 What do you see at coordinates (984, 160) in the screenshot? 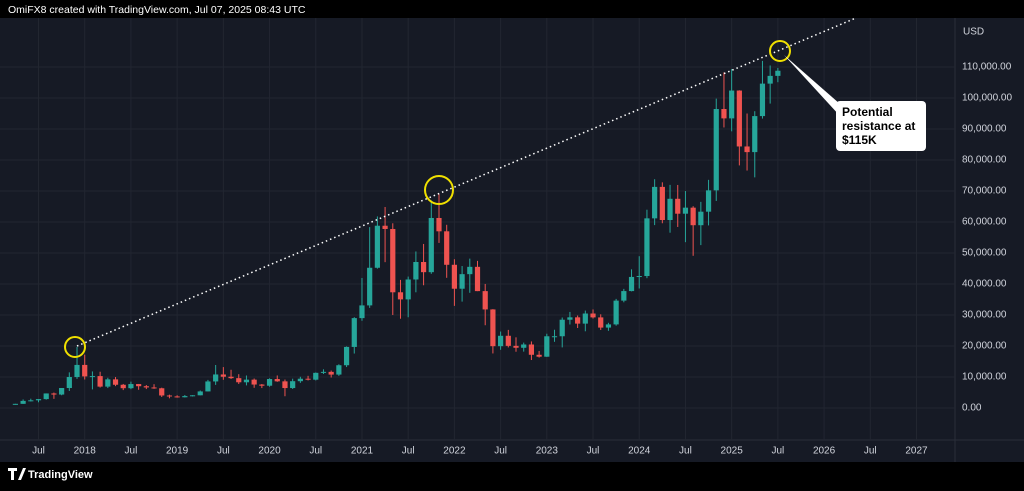
I see `y-tick-label: 80,000.00` at bounding box center [984, 160].